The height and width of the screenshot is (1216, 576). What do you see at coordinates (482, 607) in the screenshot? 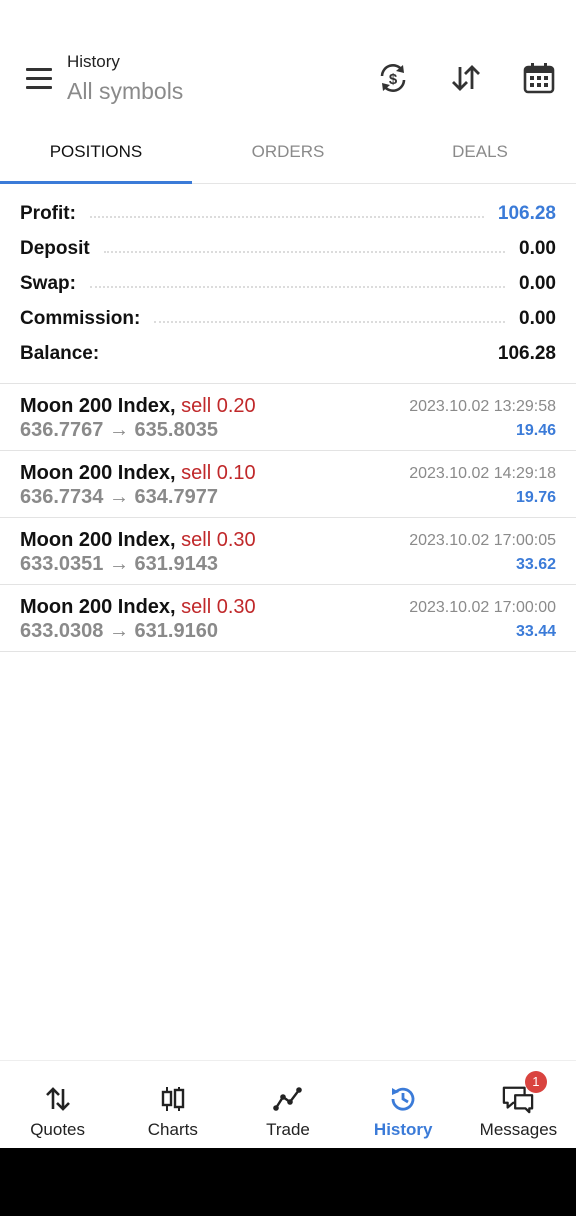
I see `position-time: 2023.10.02 17:00:00` at bounding box center [482, 607].